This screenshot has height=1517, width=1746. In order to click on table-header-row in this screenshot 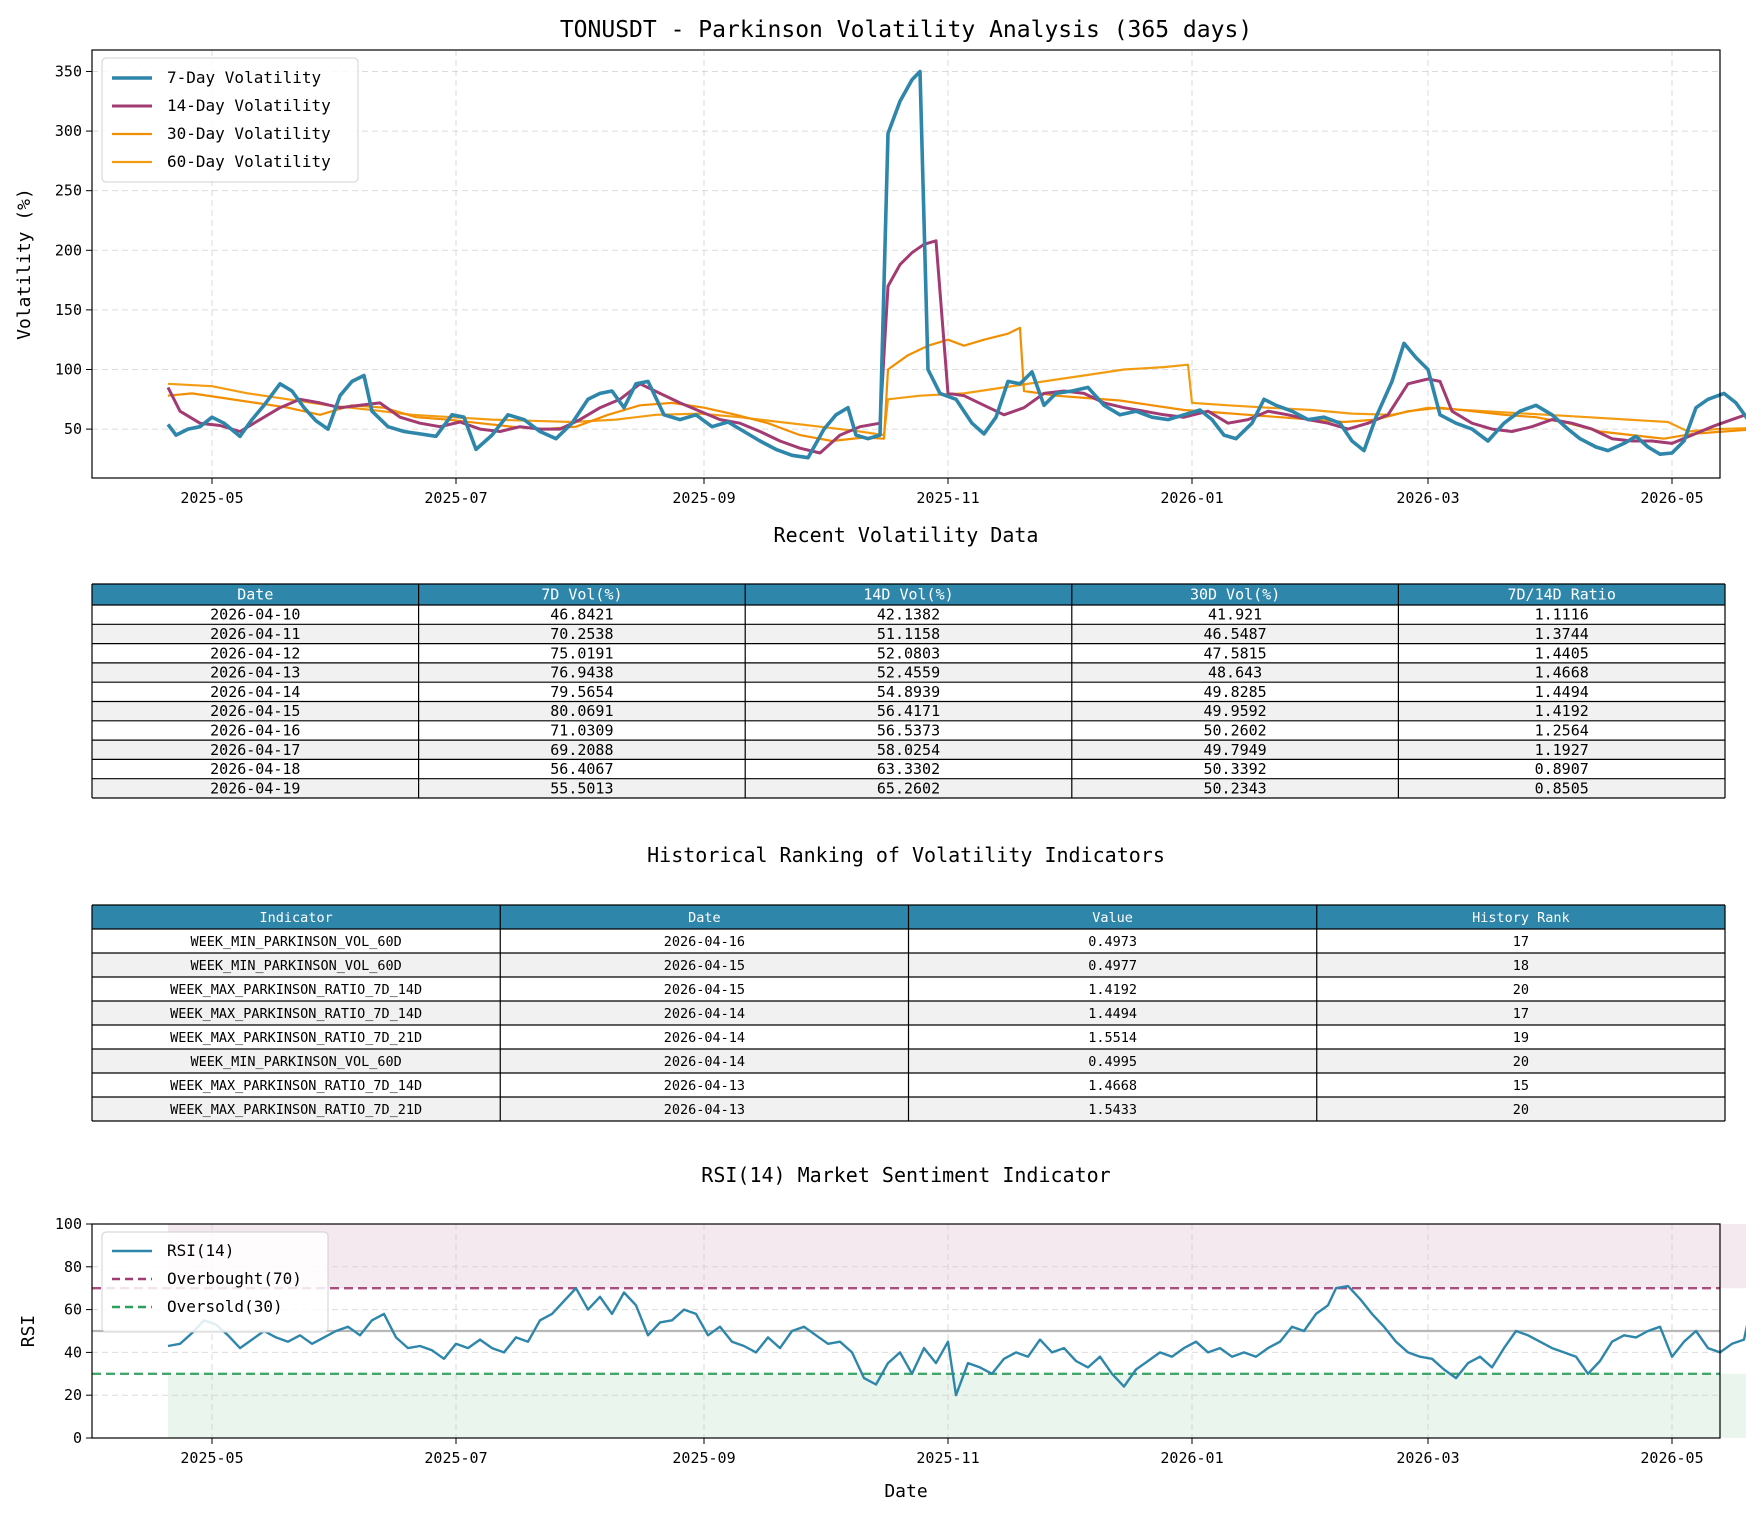, I will do `click(908, 594)`.